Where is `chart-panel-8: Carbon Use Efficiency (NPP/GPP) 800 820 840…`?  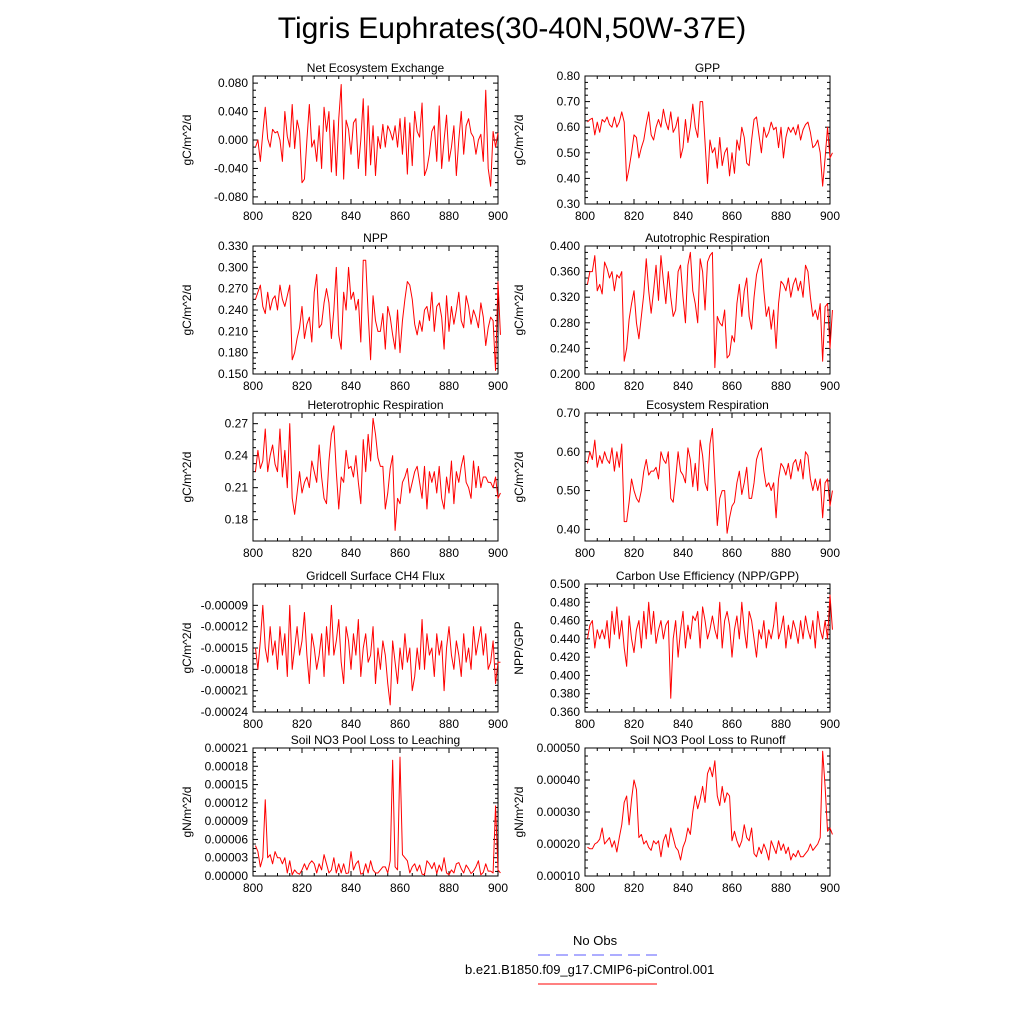
chart-panel-8: Carbon Use Efficiency (NPP/GPP) 800 820 840… is located at coordinates (676, 650).